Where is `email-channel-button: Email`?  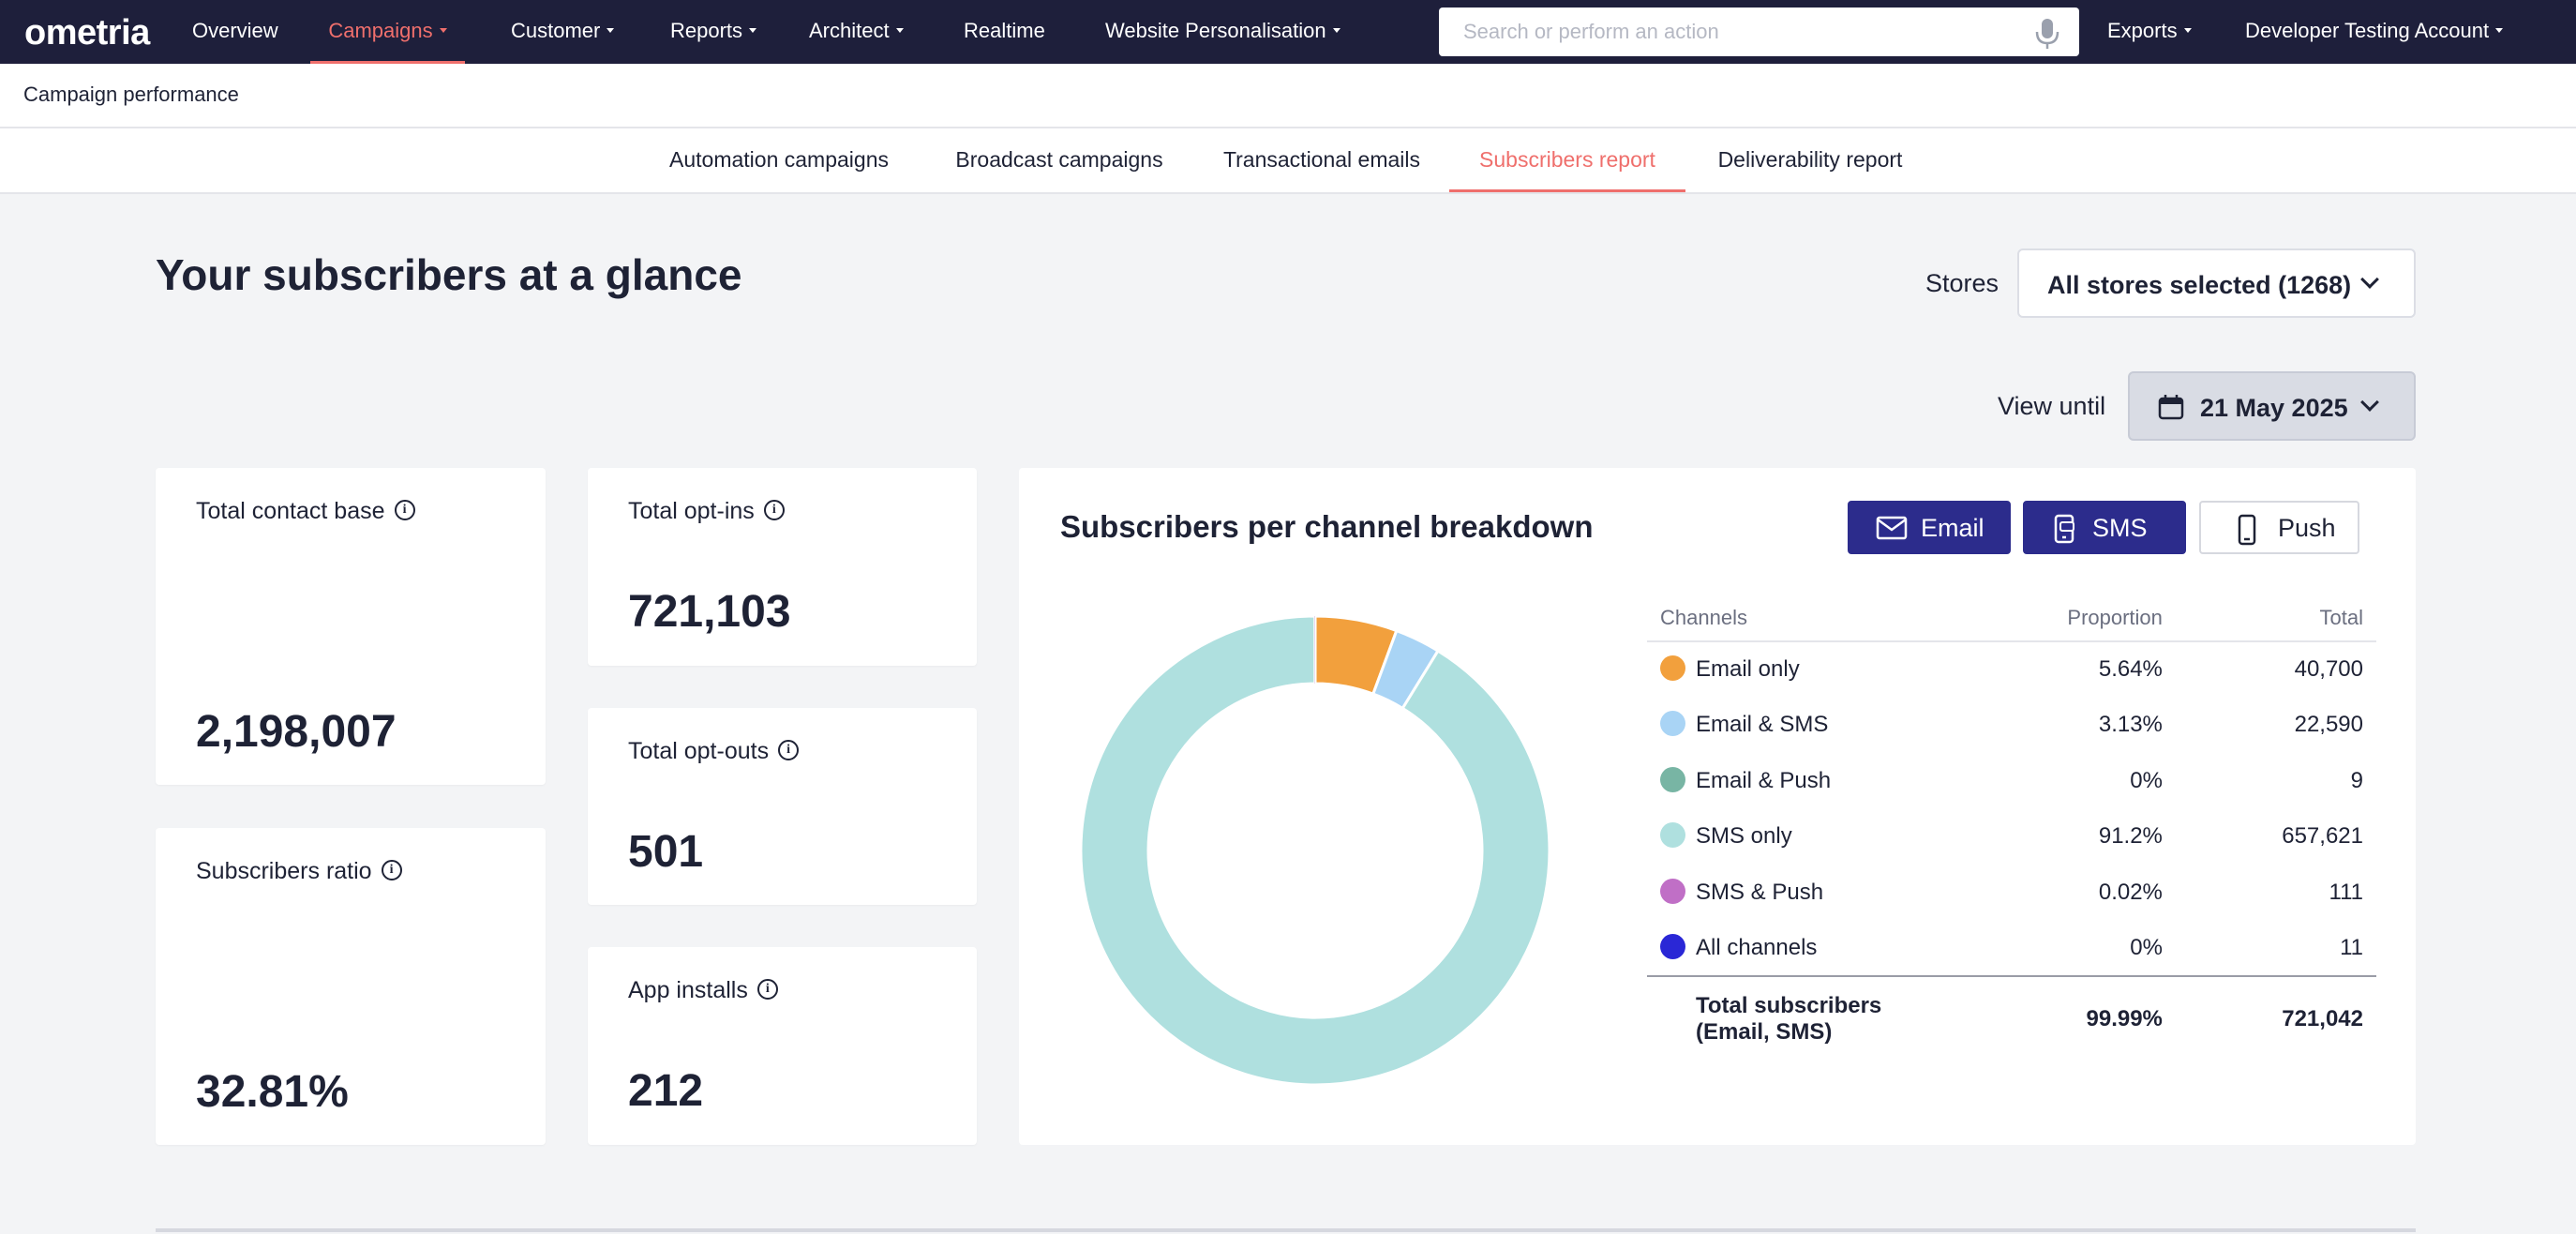
email-channel-button: Email is located at coordinates (1929, 527).